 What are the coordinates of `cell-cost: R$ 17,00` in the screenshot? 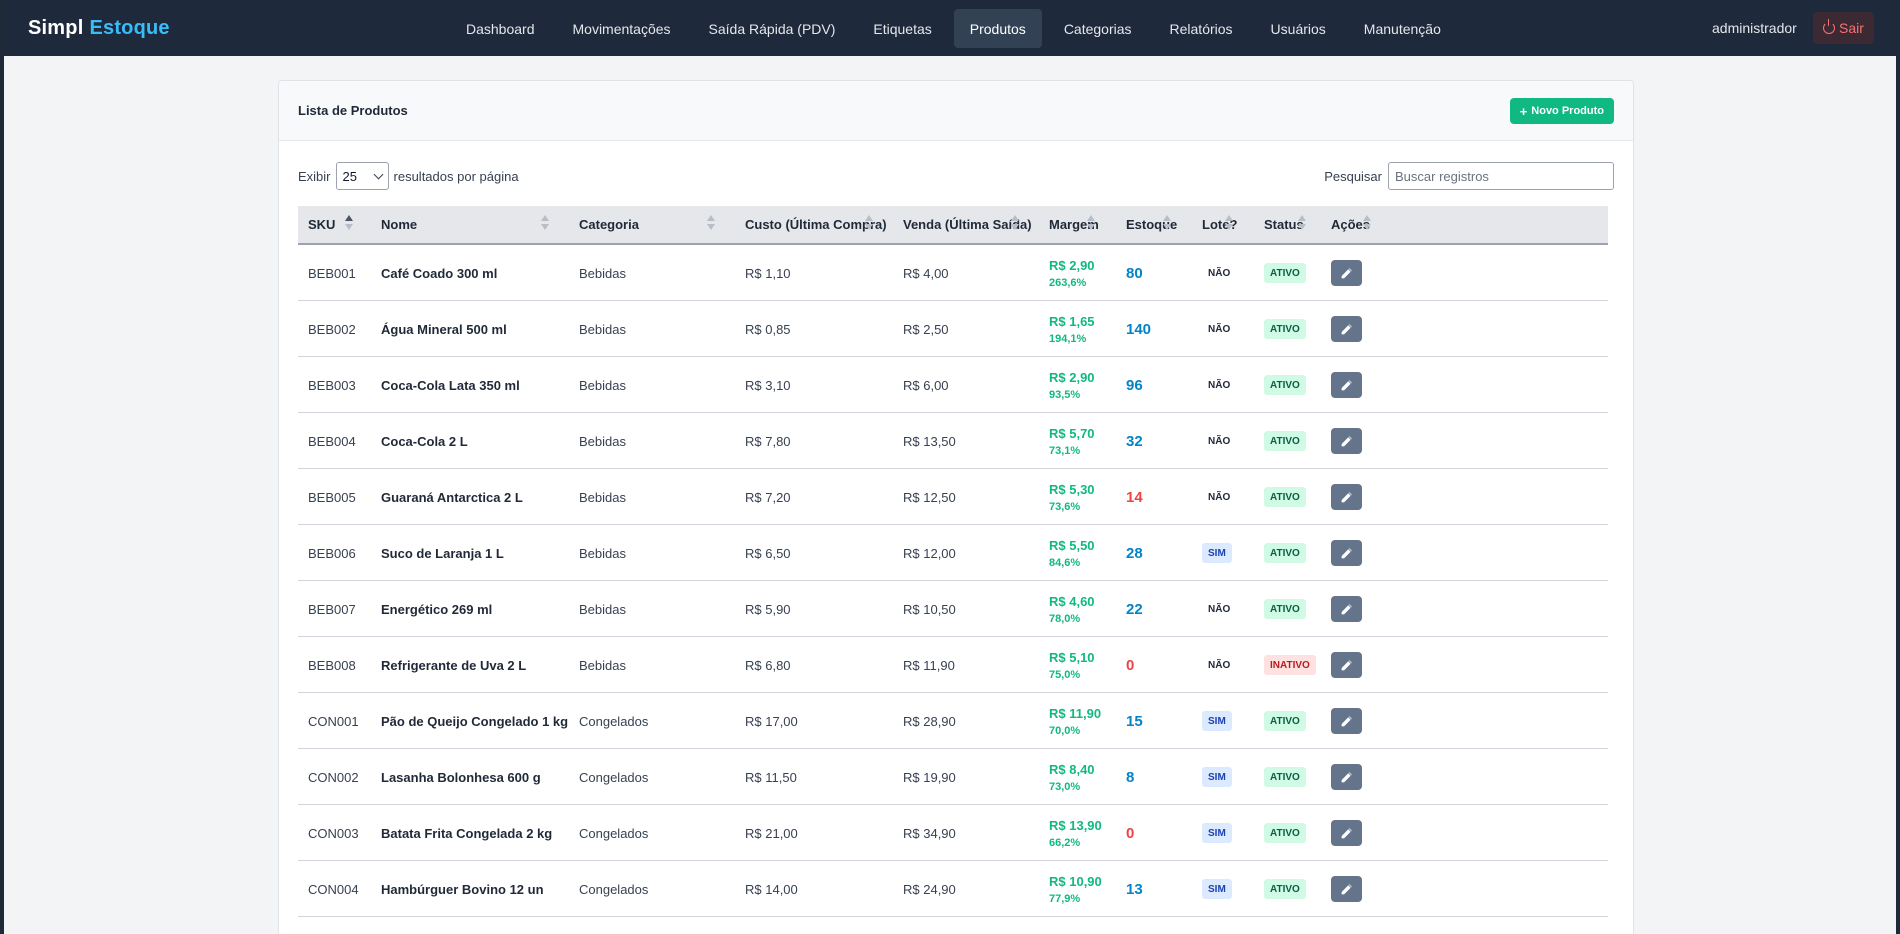 It's located at (771, 721).